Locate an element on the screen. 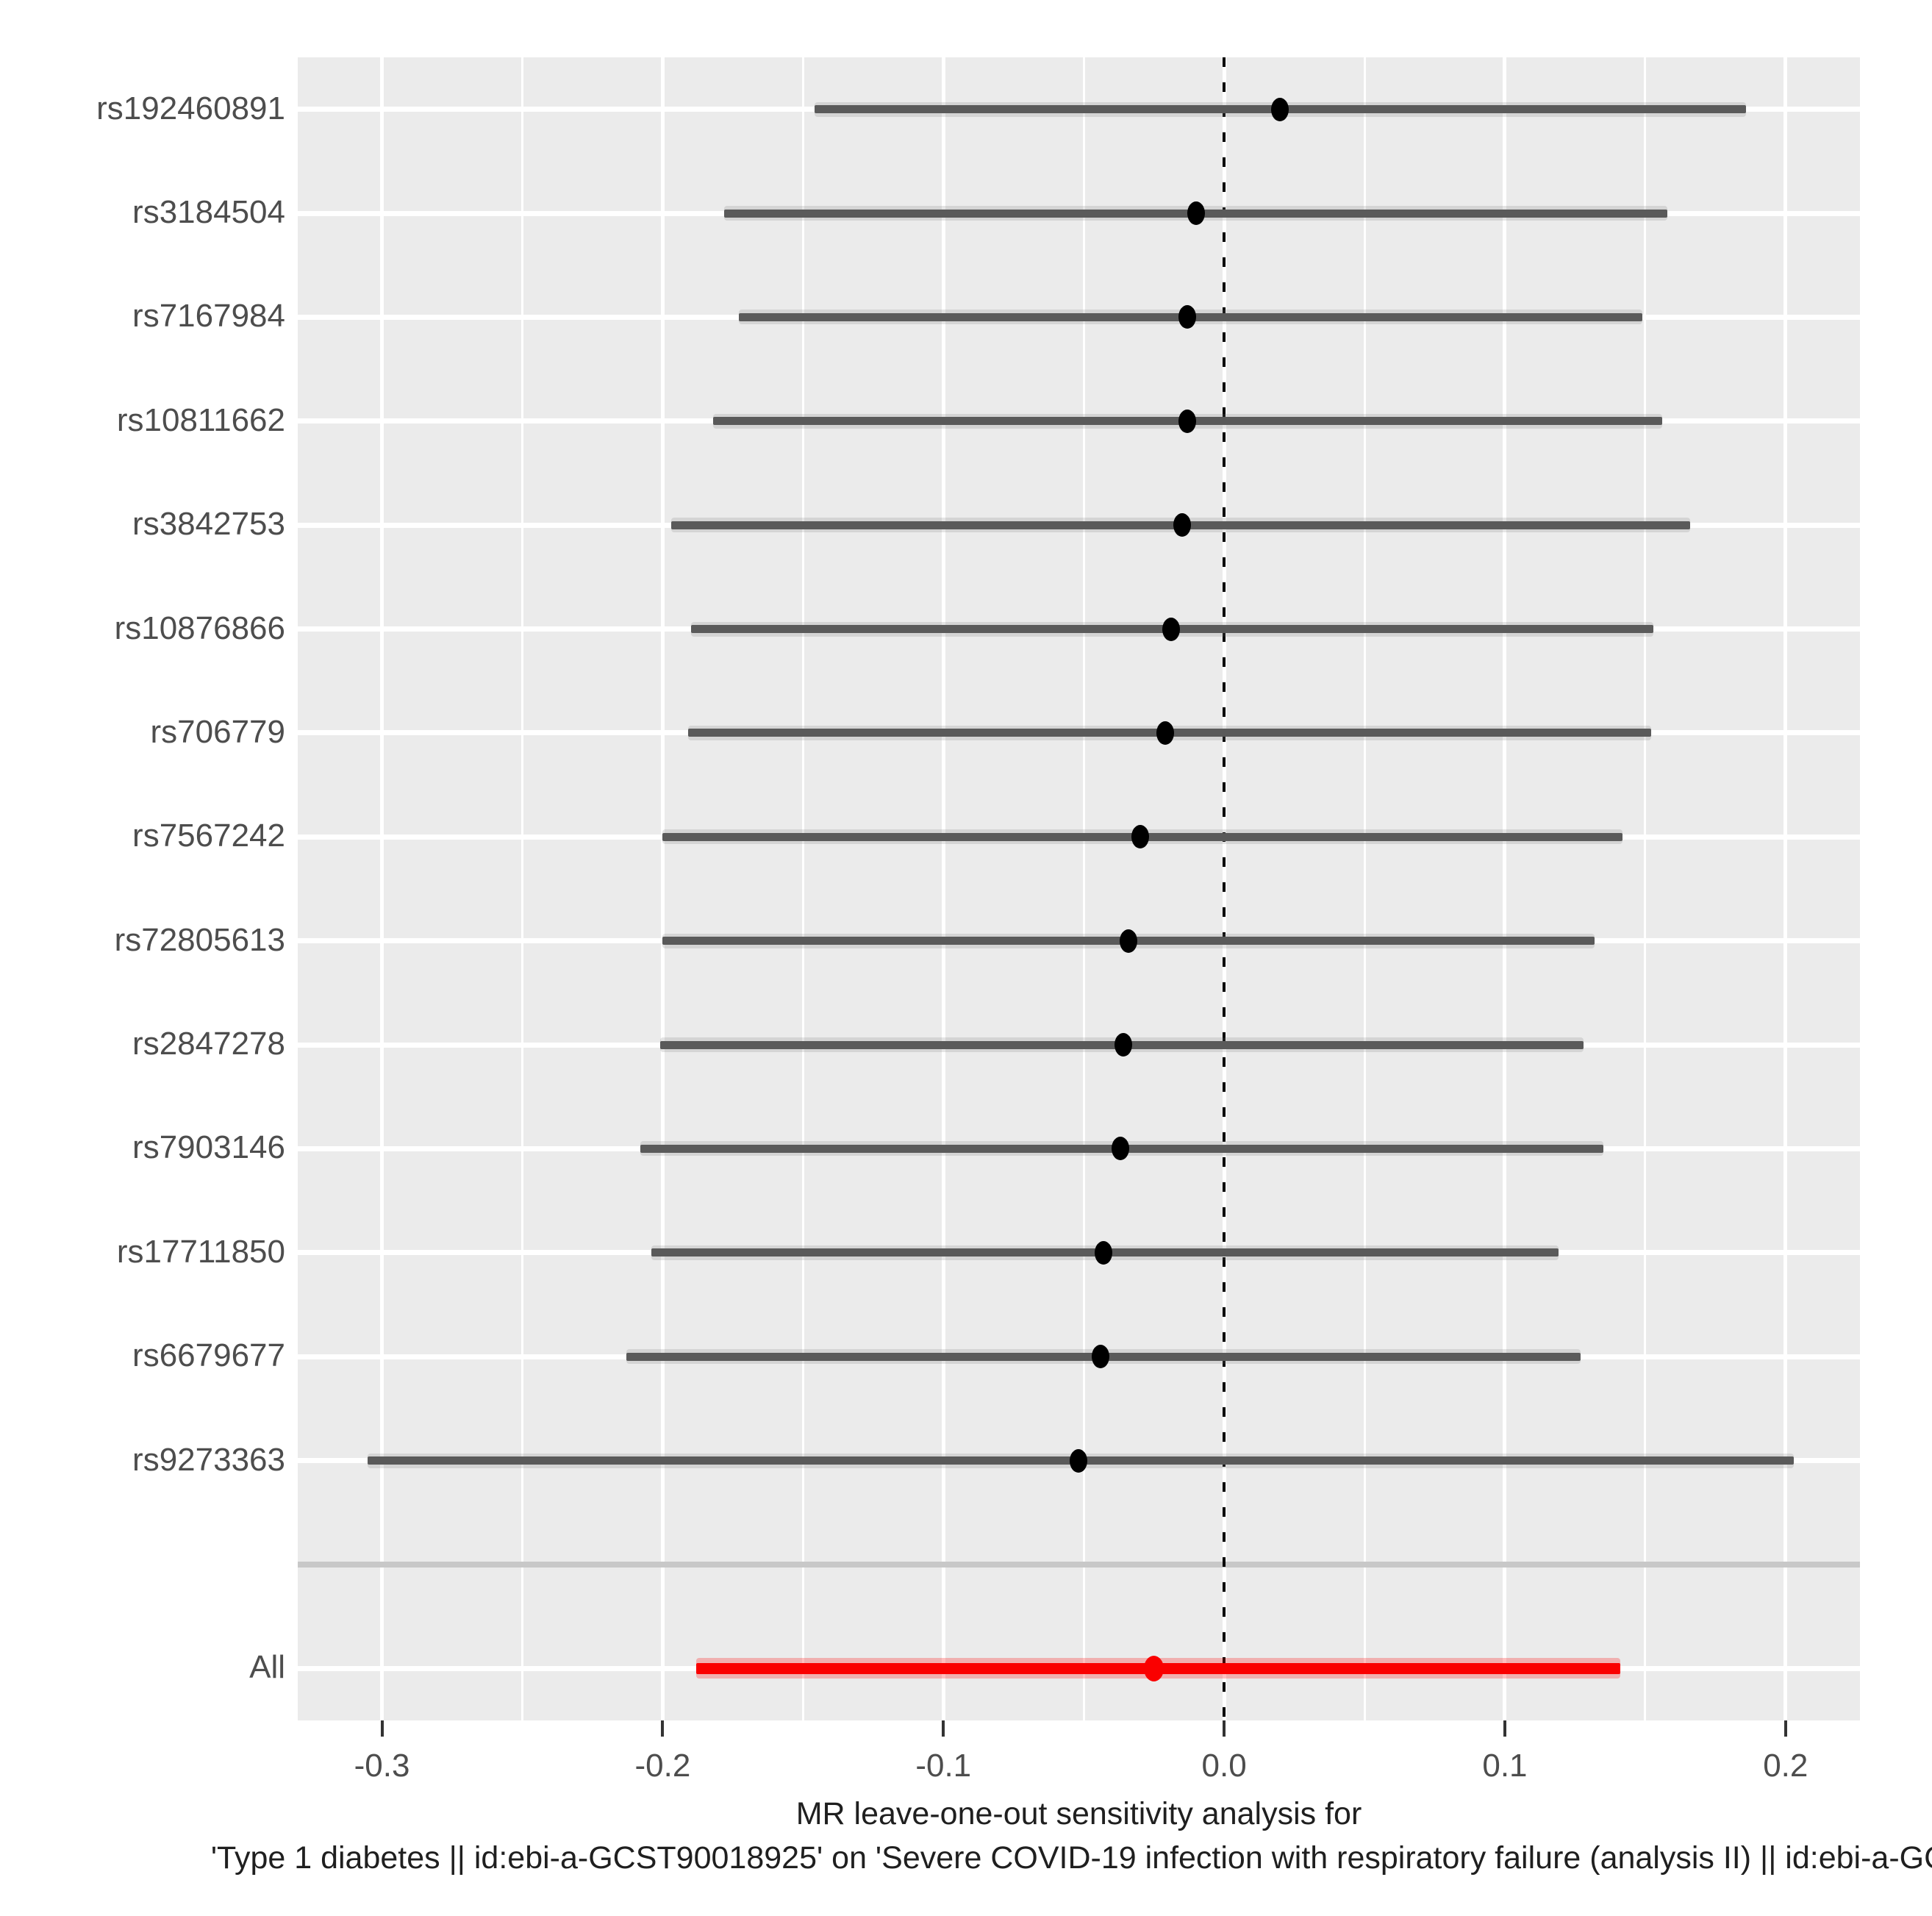 This screenshot has width=1932, height=1916. y-axis-label: rs10876866 is located at coordinates (199, 628).